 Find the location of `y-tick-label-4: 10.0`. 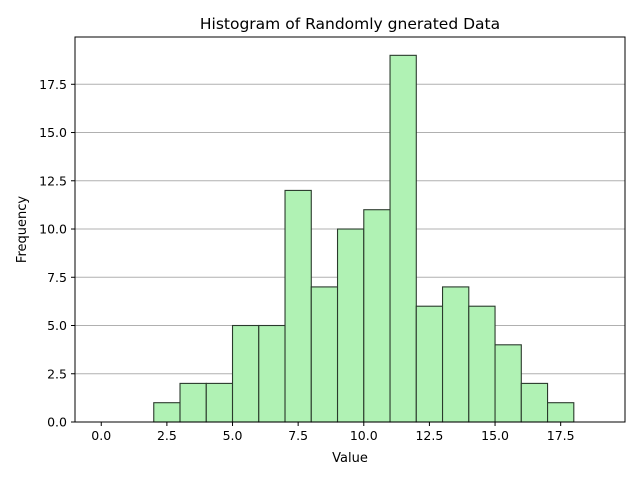

y-tick-label-4: 10.0 is located at coordinates (53, 229).